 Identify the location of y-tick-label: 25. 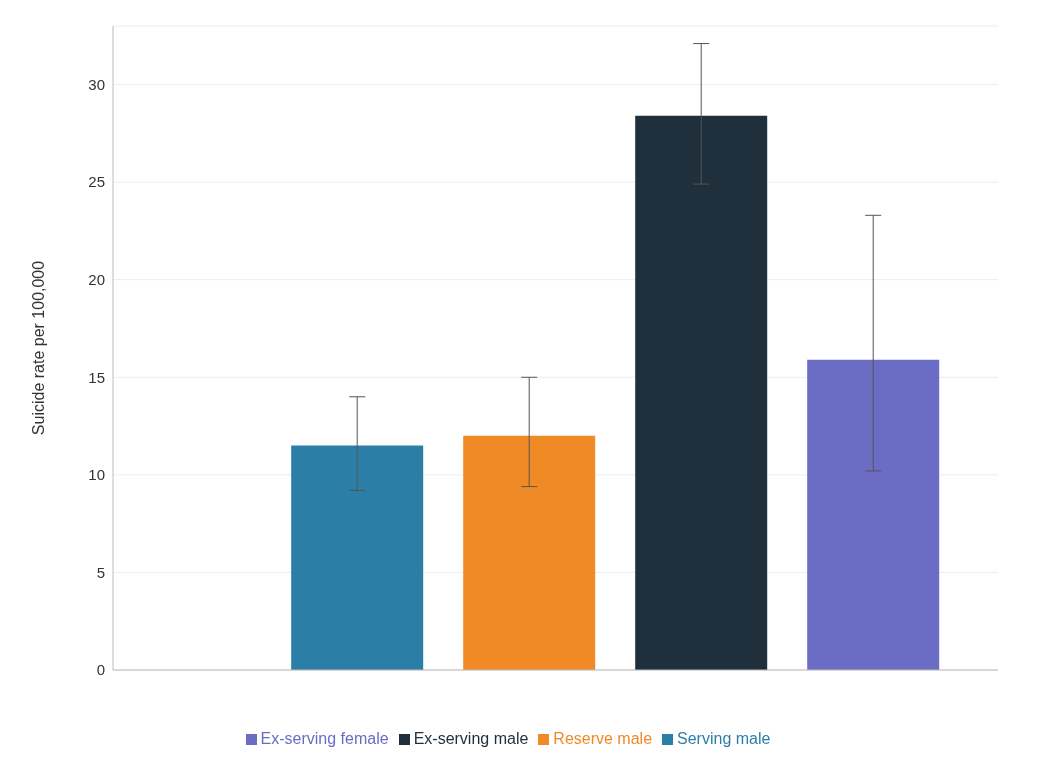
(96, 182).